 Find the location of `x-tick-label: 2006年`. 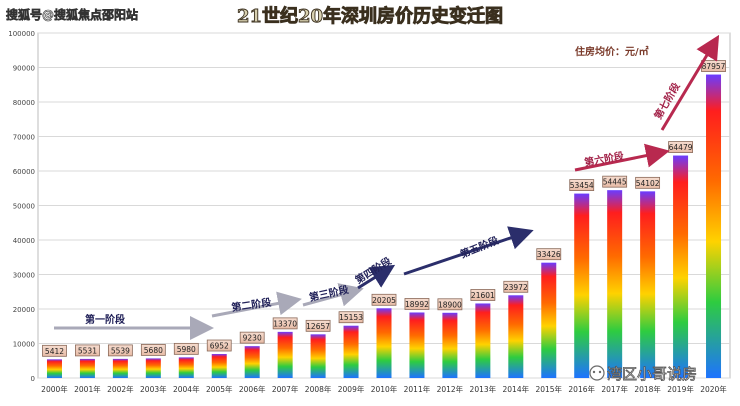

x-tick-label: 2006年 is located at coordinates (252, 389).